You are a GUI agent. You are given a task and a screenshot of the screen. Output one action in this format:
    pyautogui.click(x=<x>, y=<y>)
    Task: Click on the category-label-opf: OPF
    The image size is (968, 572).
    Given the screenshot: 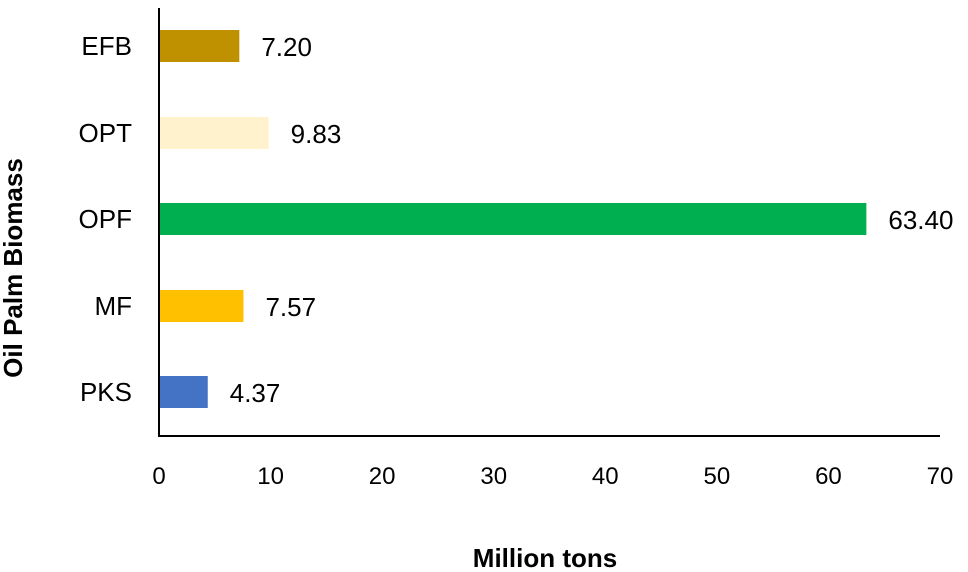 What is the action you would take?
    pyautogui.click(x=105, y=219)
    